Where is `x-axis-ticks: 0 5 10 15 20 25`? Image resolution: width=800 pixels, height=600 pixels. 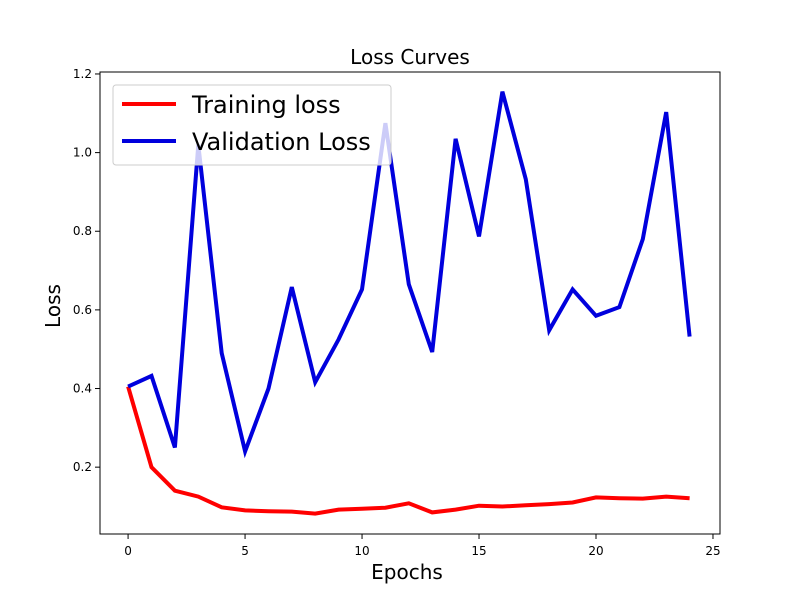 x-axis-ticks: 0 5 10 15 20 25 is located at coordinates (422, 546).